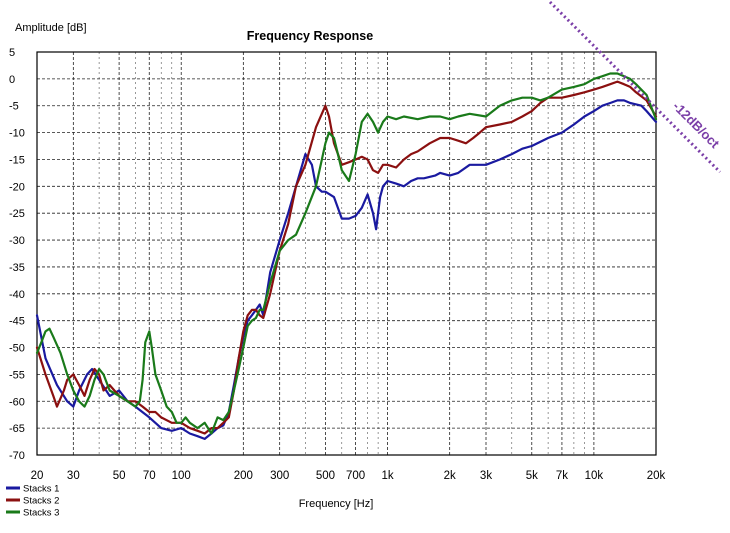 This screenshot has height=533, width=730. What do you see at coordinates (325, 476) in the screenshot?
I see `x-tick-label: 500` at bounding box center [325, 476].